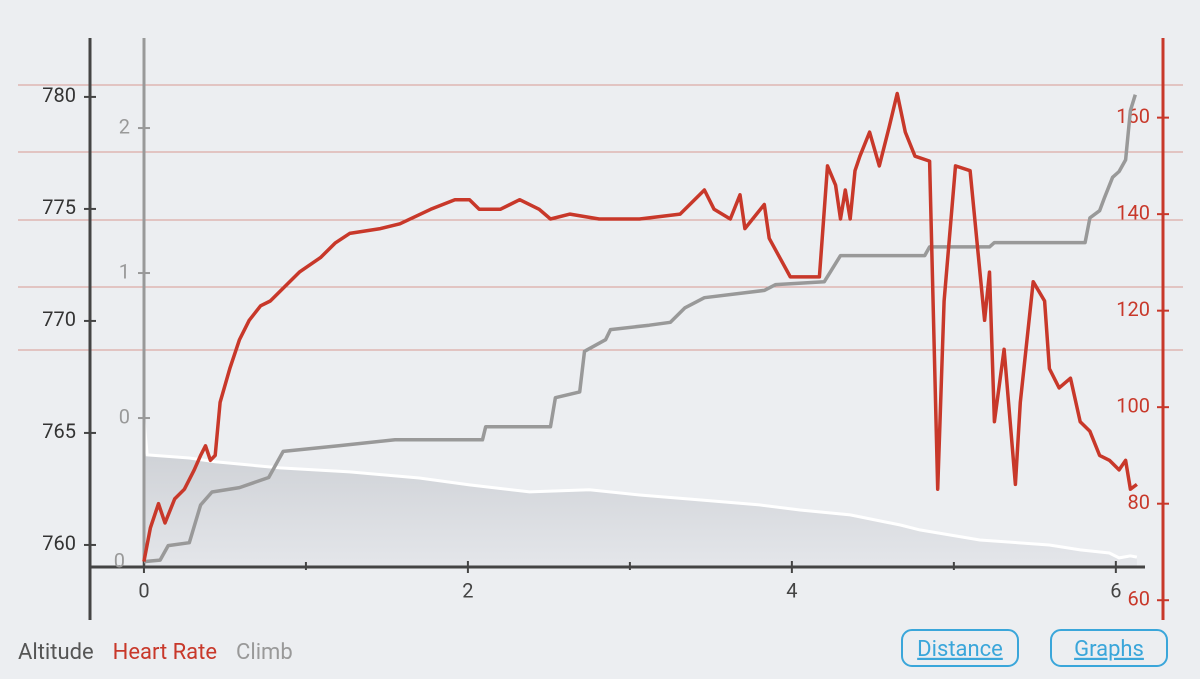  Describe the element at coordinates (124, 271) in the screenshot. I see `climb-tick-label: 1` at that location.